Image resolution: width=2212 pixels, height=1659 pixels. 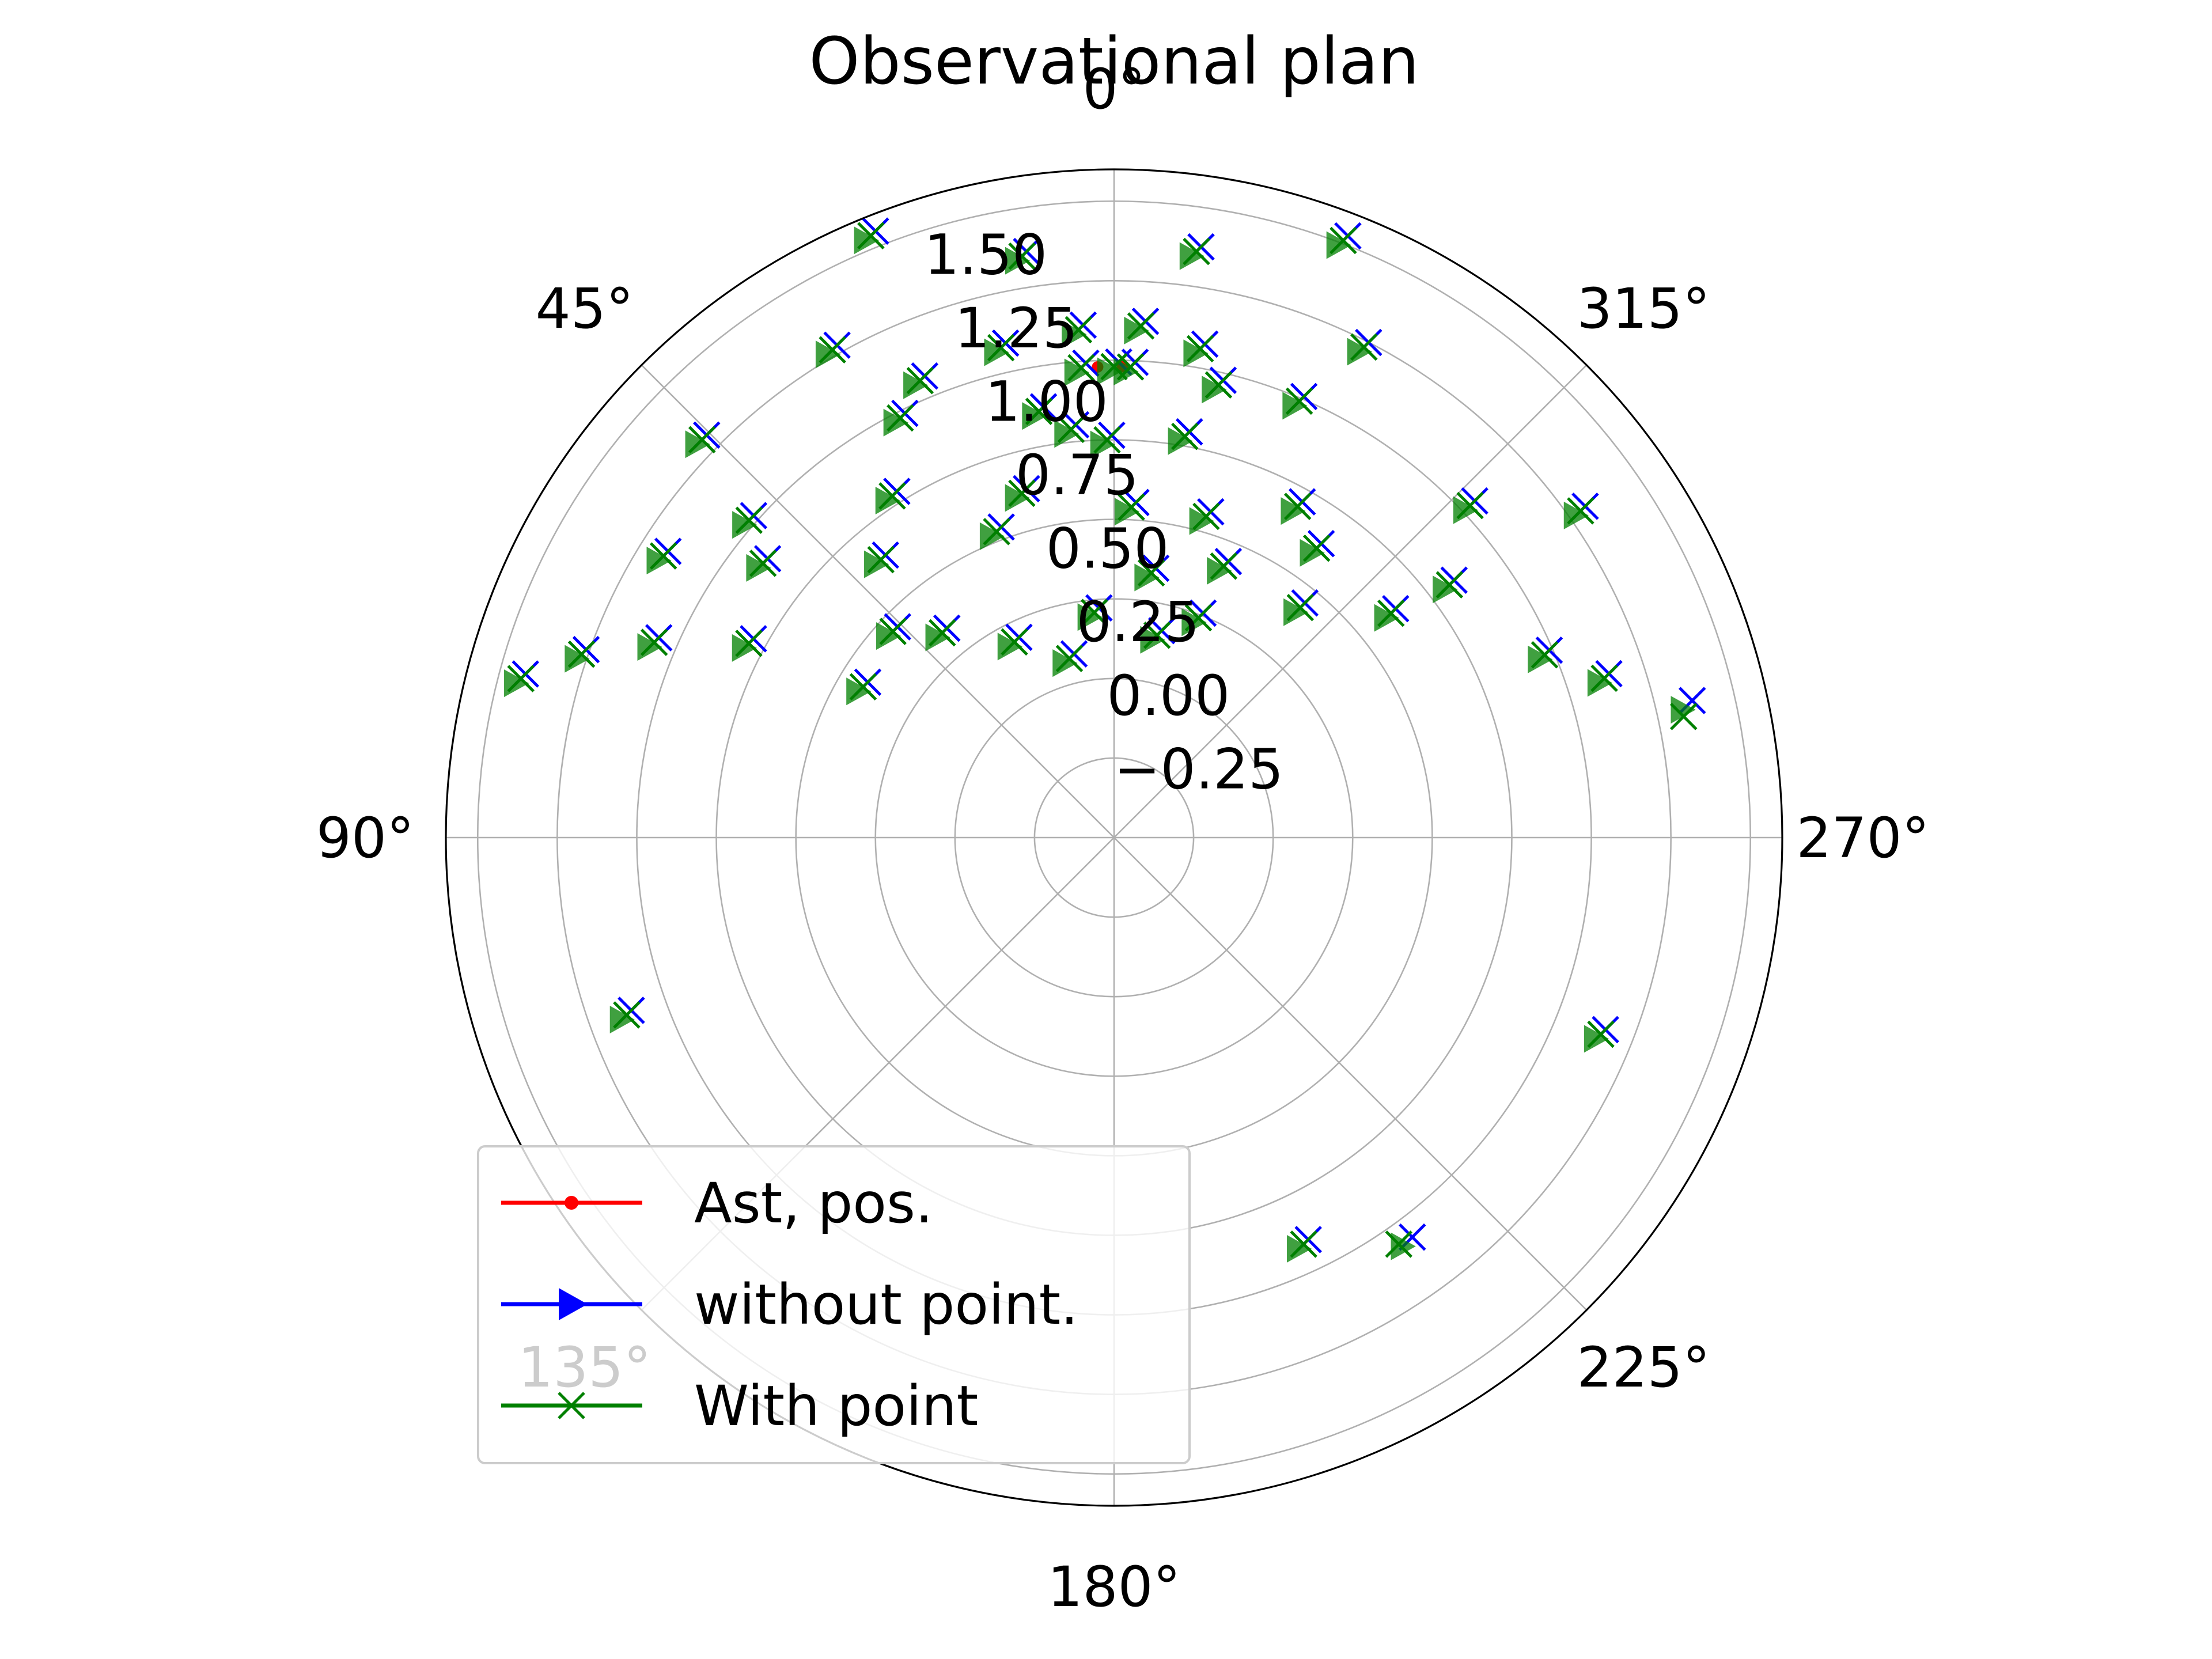 What do you see at coordinates (886, 1304) in the screenshot?
I see `legend-label: without point.` at bounding box center [886, 1304].